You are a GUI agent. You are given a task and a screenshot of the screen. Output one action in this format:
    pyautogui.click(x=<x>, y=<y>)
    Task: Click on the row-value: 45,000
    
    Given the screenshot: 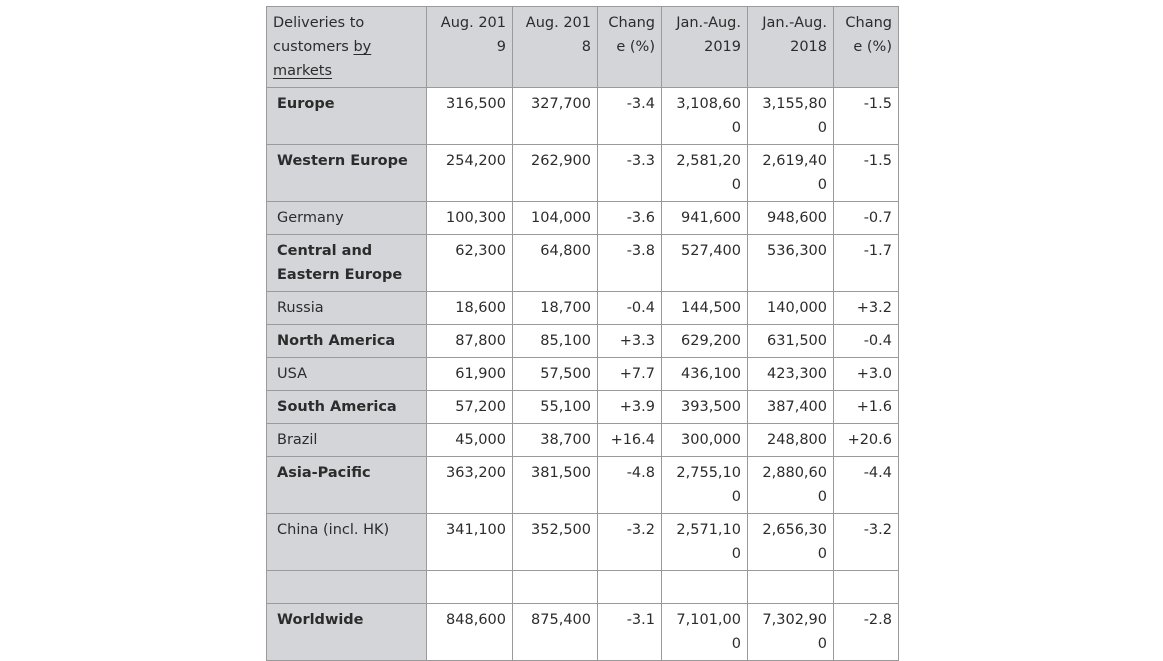 What is the action you would take?
    pyautogui.click(x=469, y=440)
    